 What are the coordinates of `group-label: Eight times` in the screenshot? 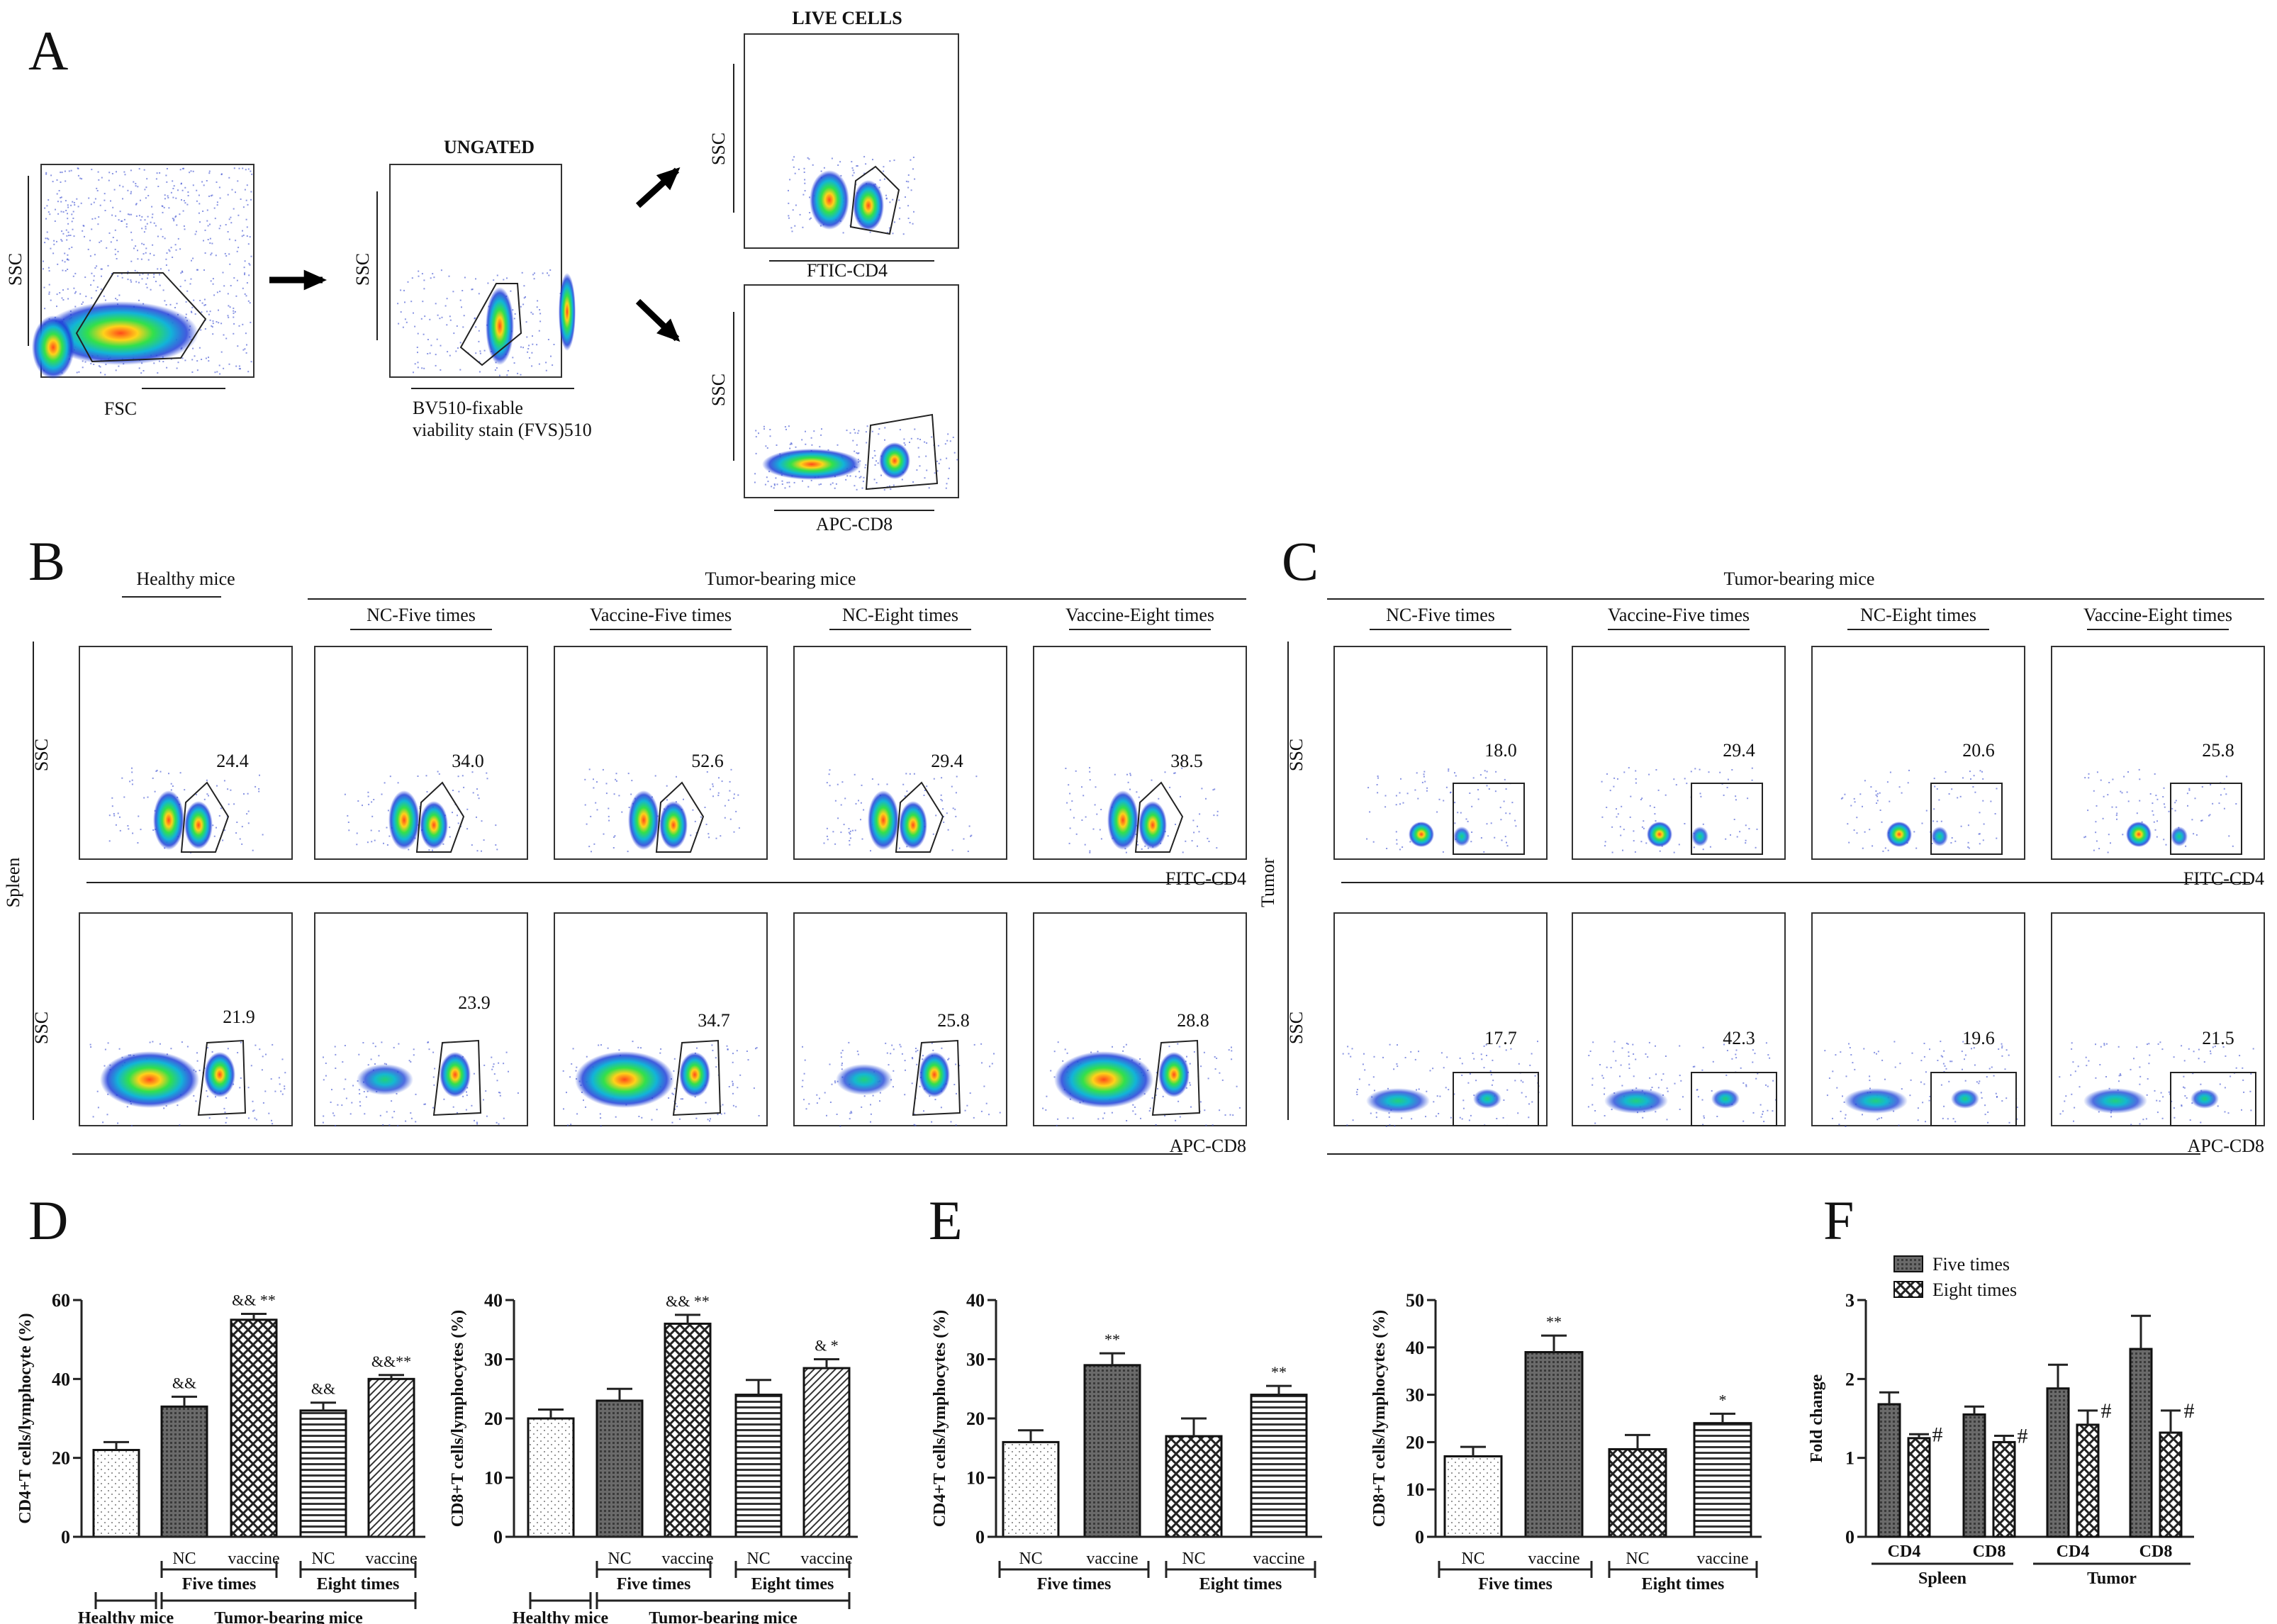 It's located at (1683, 1584).